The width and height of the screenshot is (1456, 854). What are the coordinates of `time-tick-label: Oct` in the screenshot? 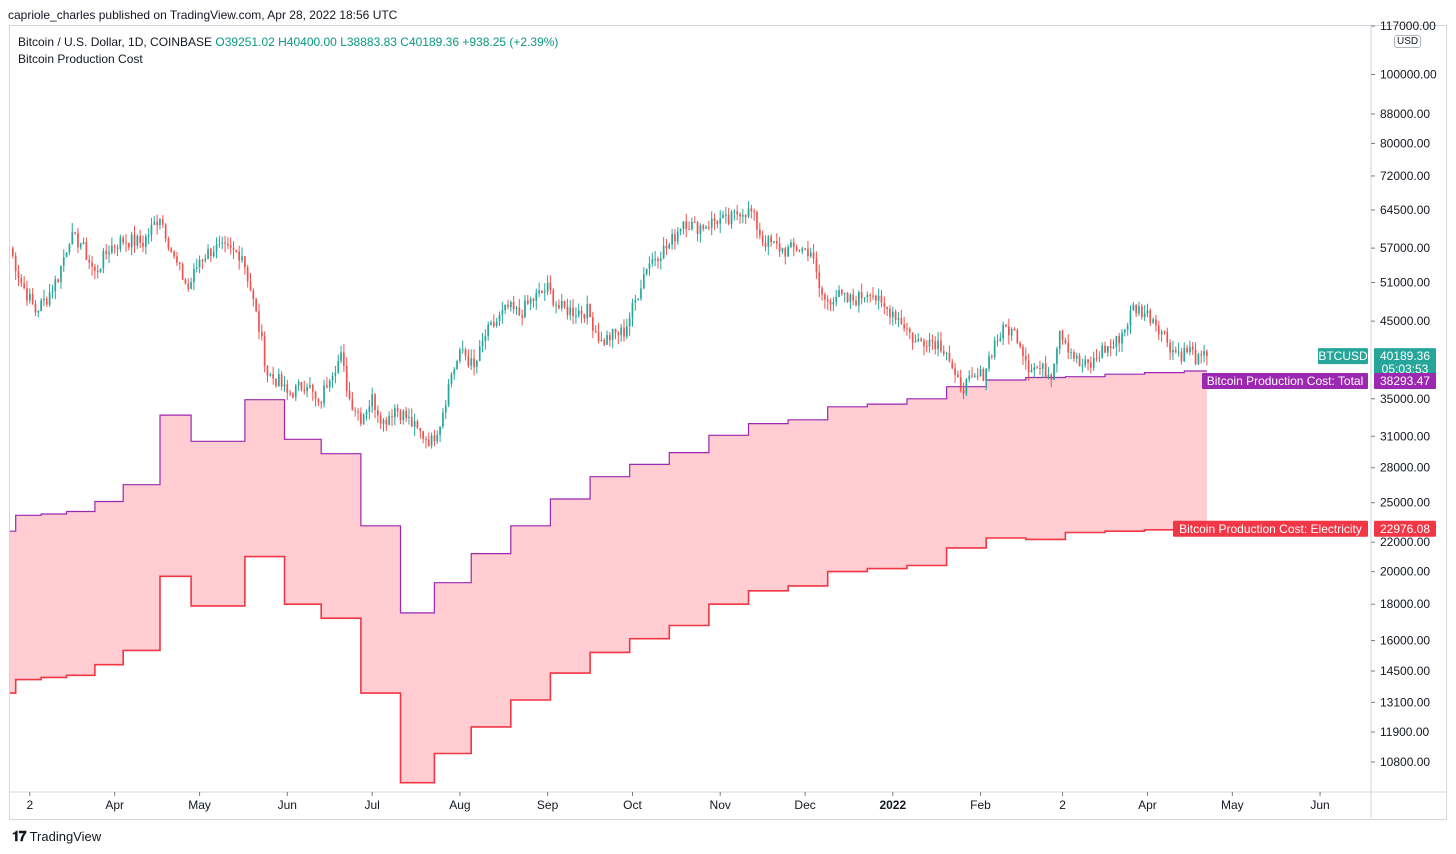 It's located at (632, 805).